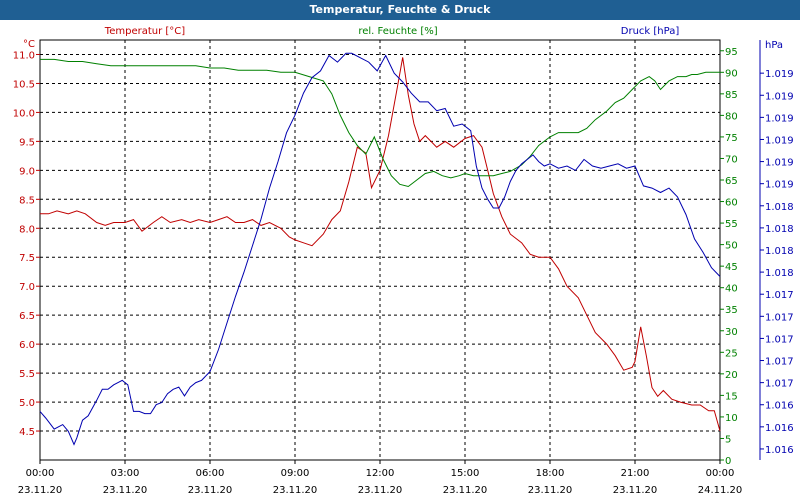  What do you see at coordinates (380, 473) in the screenshot?
I see `x-tick-time-label: 12:00` at bounding box center [380, 473].